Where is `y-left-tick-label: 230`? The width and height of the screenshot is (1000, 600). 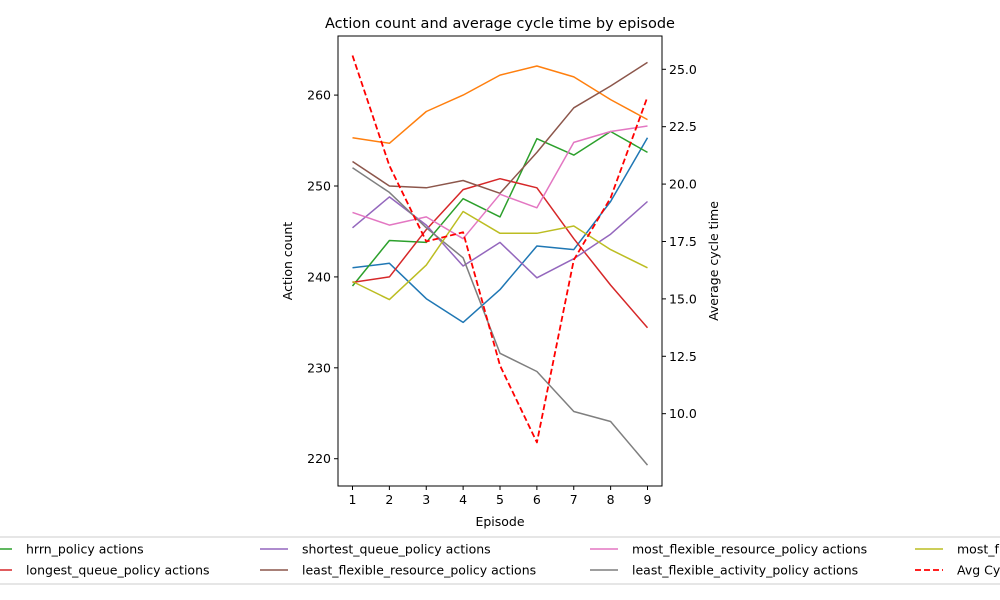 y-left-tick-label: 230 is located at coordinates (319, 367).